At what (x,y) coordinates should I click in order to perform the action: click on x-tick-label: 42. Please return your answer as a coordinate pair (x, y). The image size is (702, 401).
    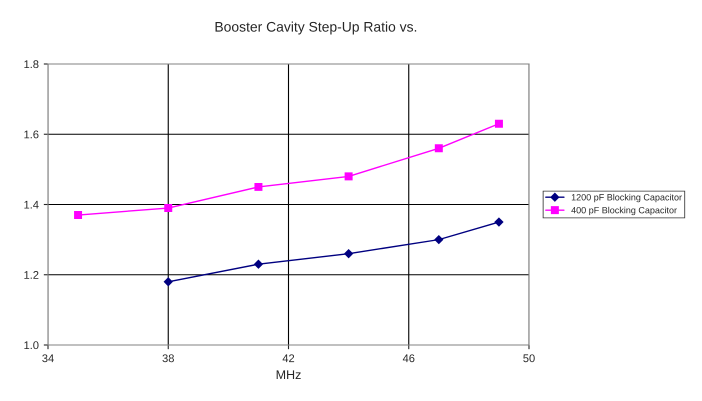
    Looking at the image, I should click on (288, 358).